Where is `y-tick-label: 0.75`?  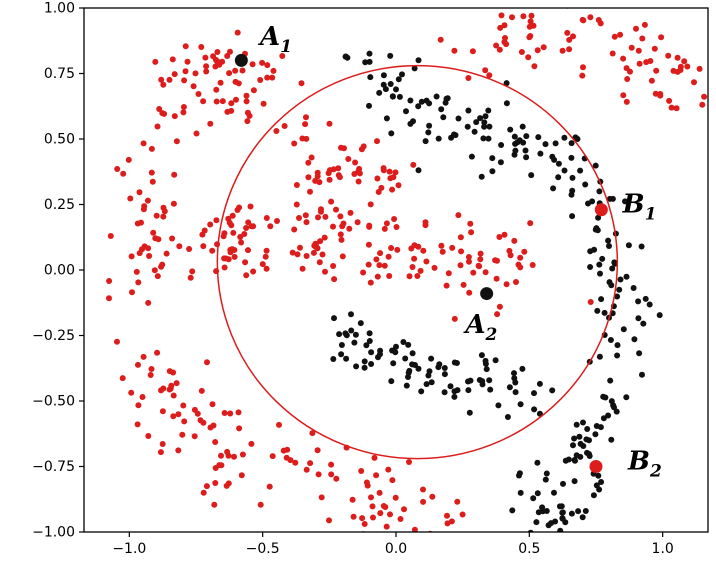
y-tick-label: 0.75 is located at coordinates (59, 74).